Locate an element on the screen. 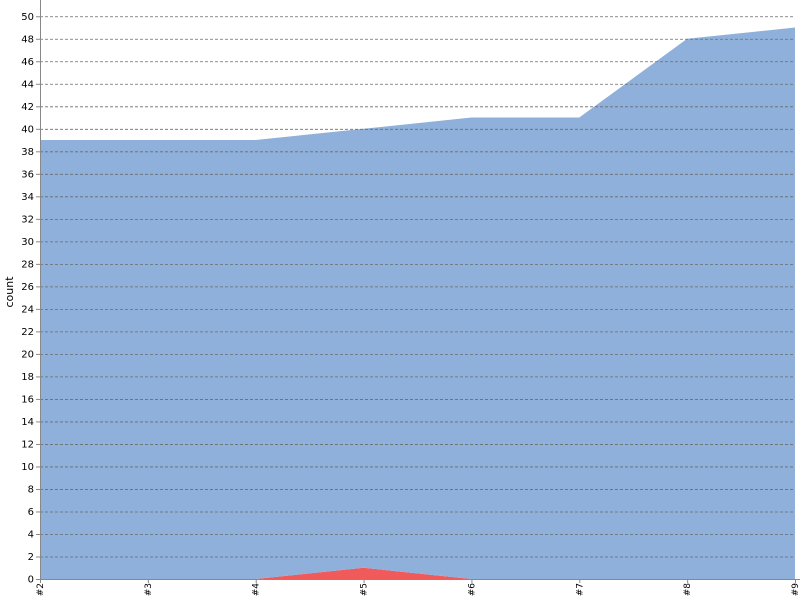  y-tick-label: 40 is located at coordinates (27, 129).